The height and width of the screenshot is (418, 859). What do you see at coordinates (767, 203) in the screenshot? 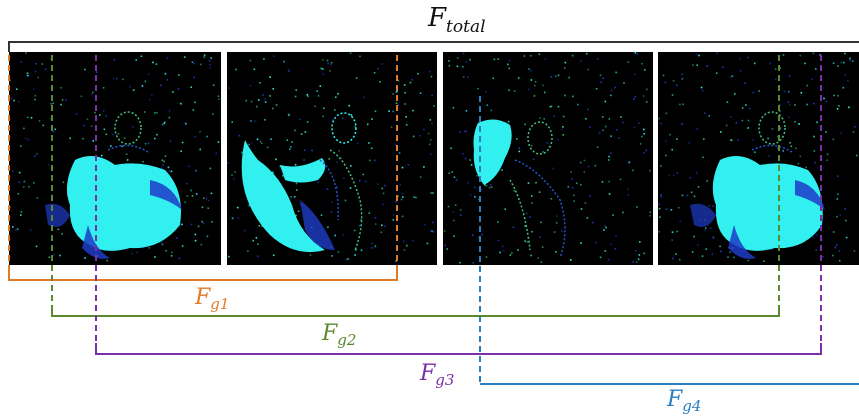
I see `event-frame-4-body` at bounding box center [767, 203].